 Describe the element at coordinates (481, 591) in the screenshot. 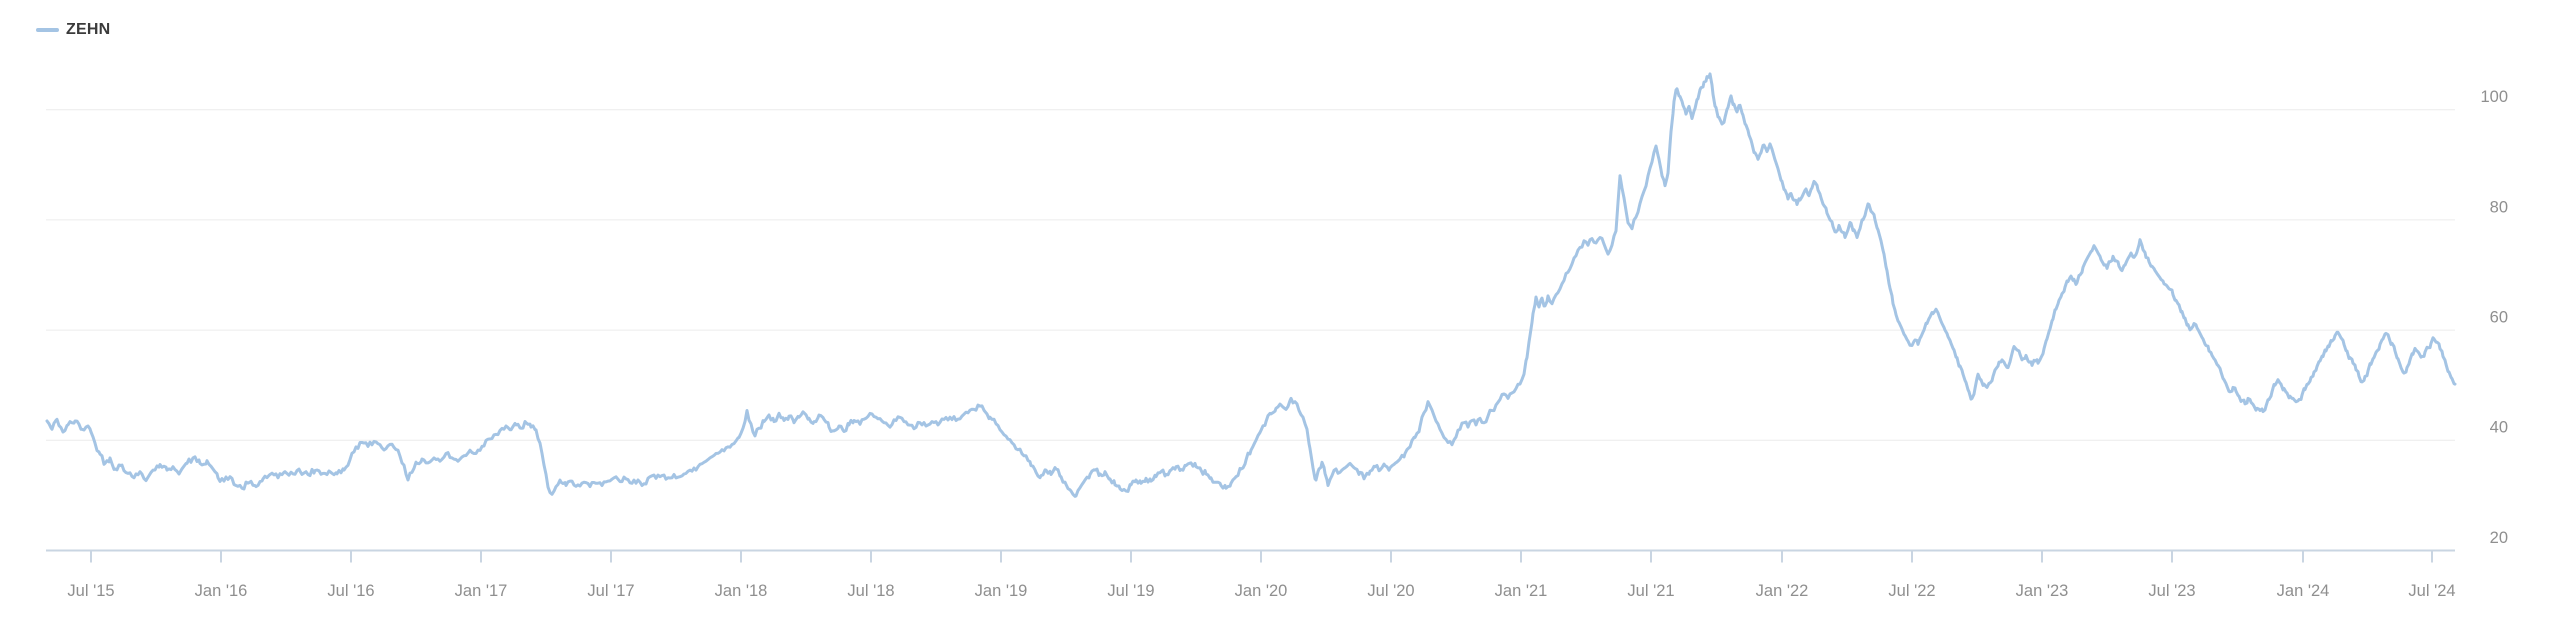

I see `x-tick-label: Jan '17` at that location.